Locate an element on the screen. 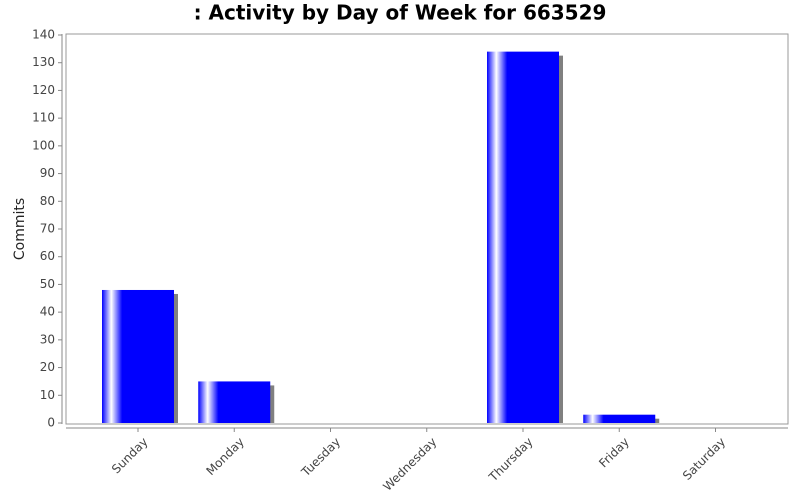 The height and width of the screenshot is (500, 800). y-tick-label: 30 is located at coordinates (47, 339).